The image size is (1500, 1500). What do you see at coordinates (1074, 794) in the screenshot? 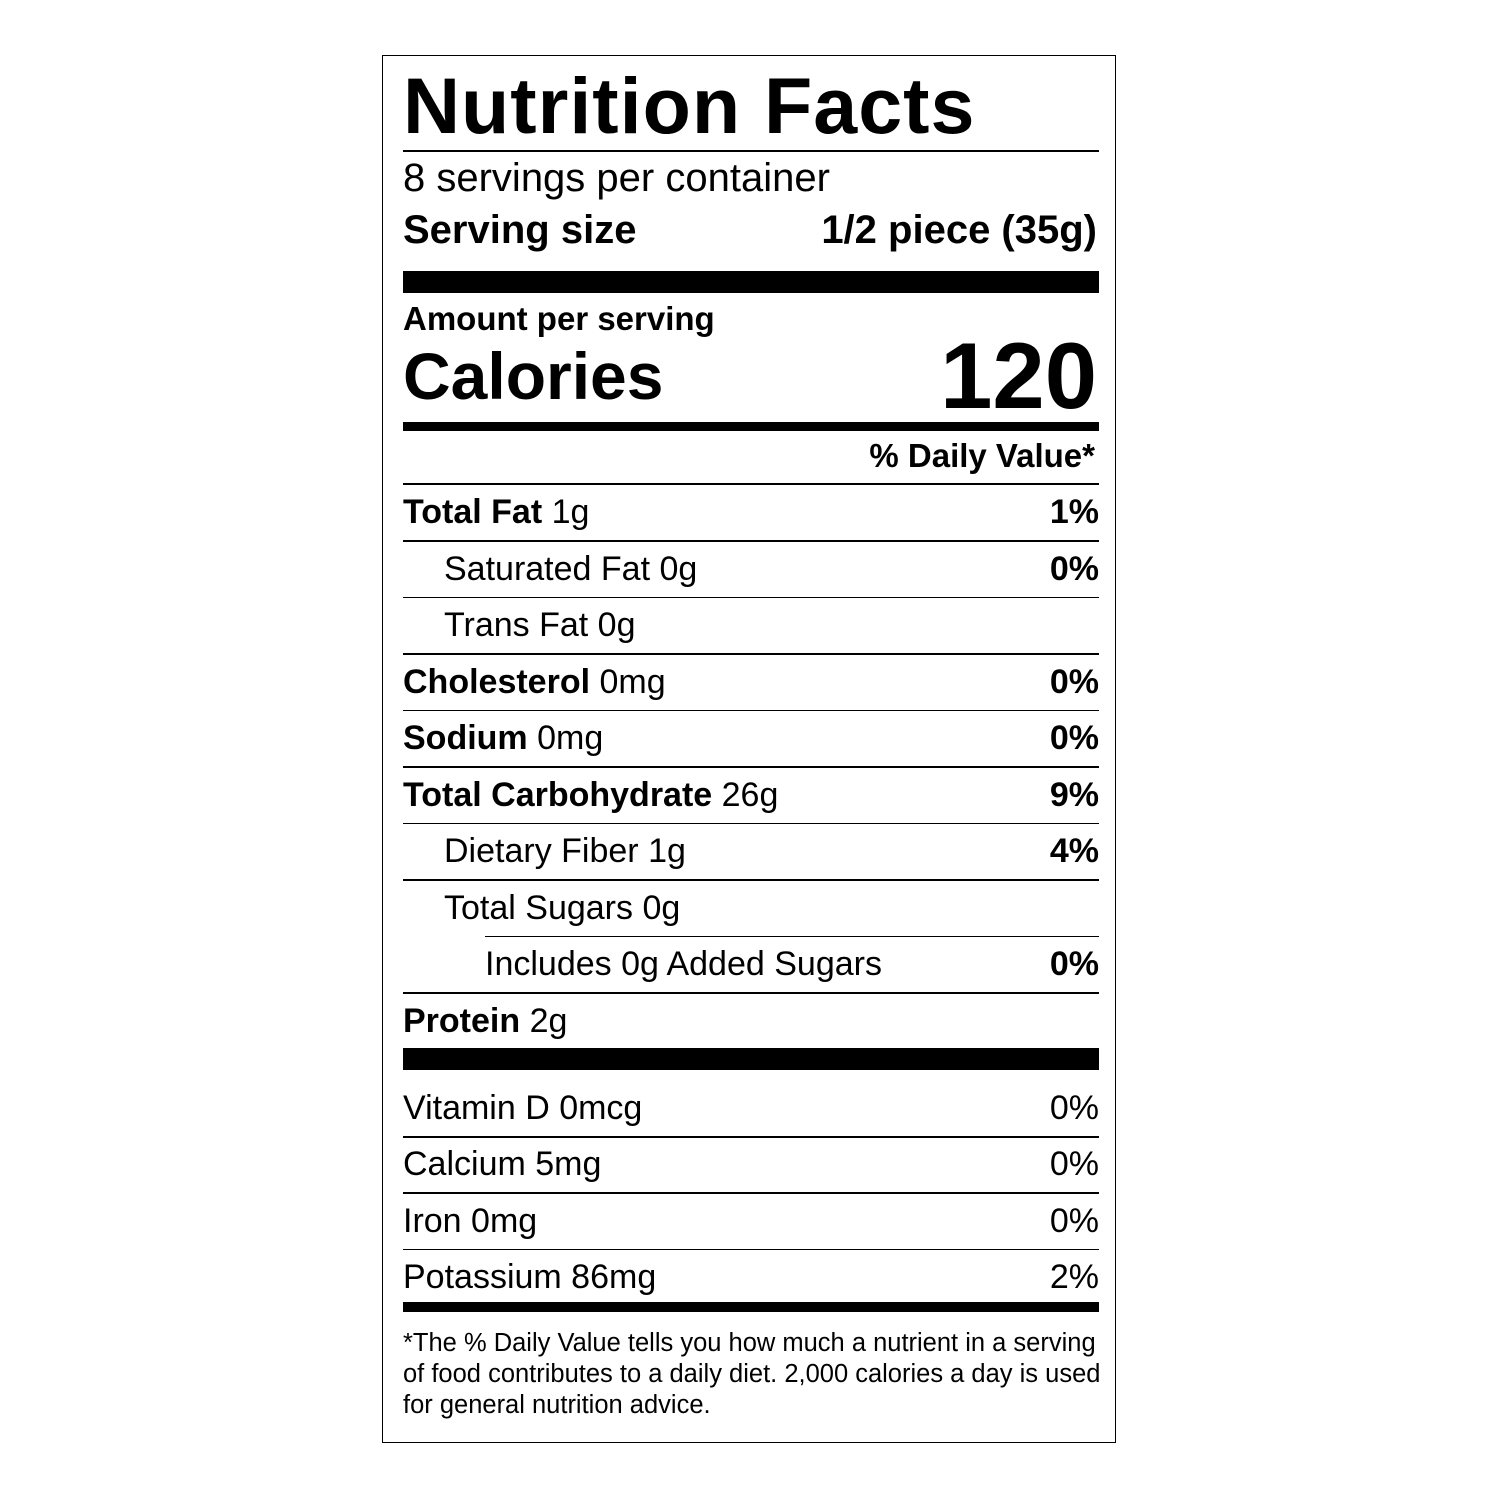
I see `nutrient-dv: 9%` at bounding box center [1074, 794].